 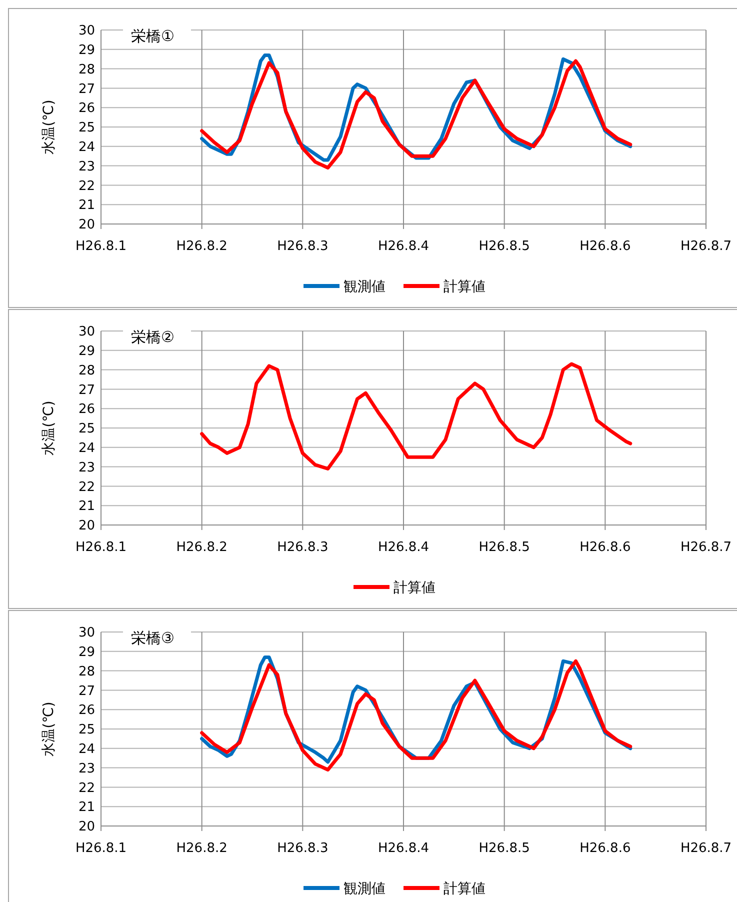 What do you see at coordinates (152, 337) in the screenshot?
I see `annotation: 栄橋②` at bounding box center [152, 337].